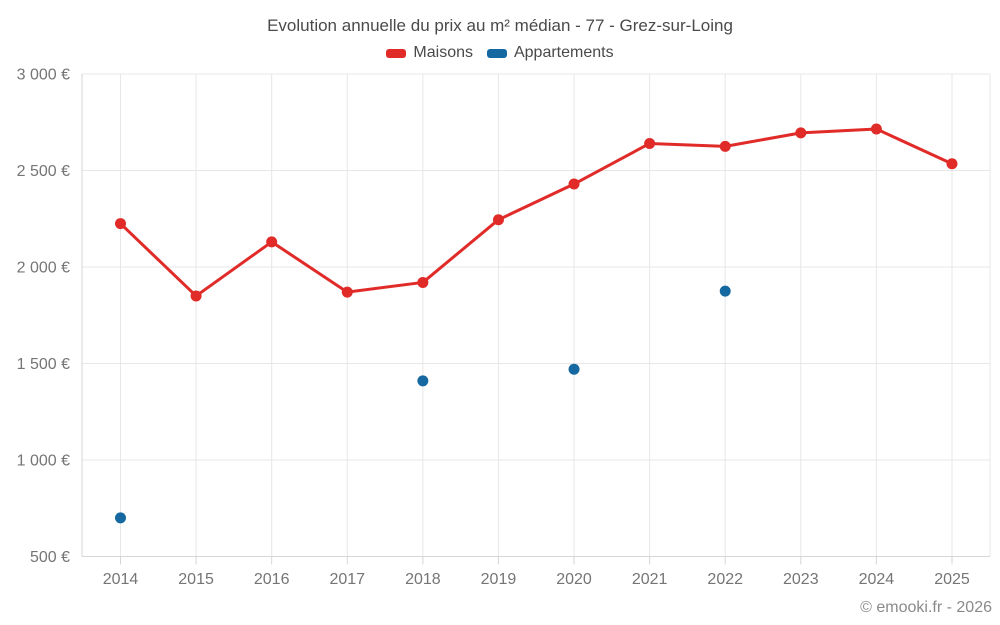  What do you see at coordinates (43, 171) in the screenshot?
I see `y-tick-label: 2 500 €` at bounding box center [43, 171].